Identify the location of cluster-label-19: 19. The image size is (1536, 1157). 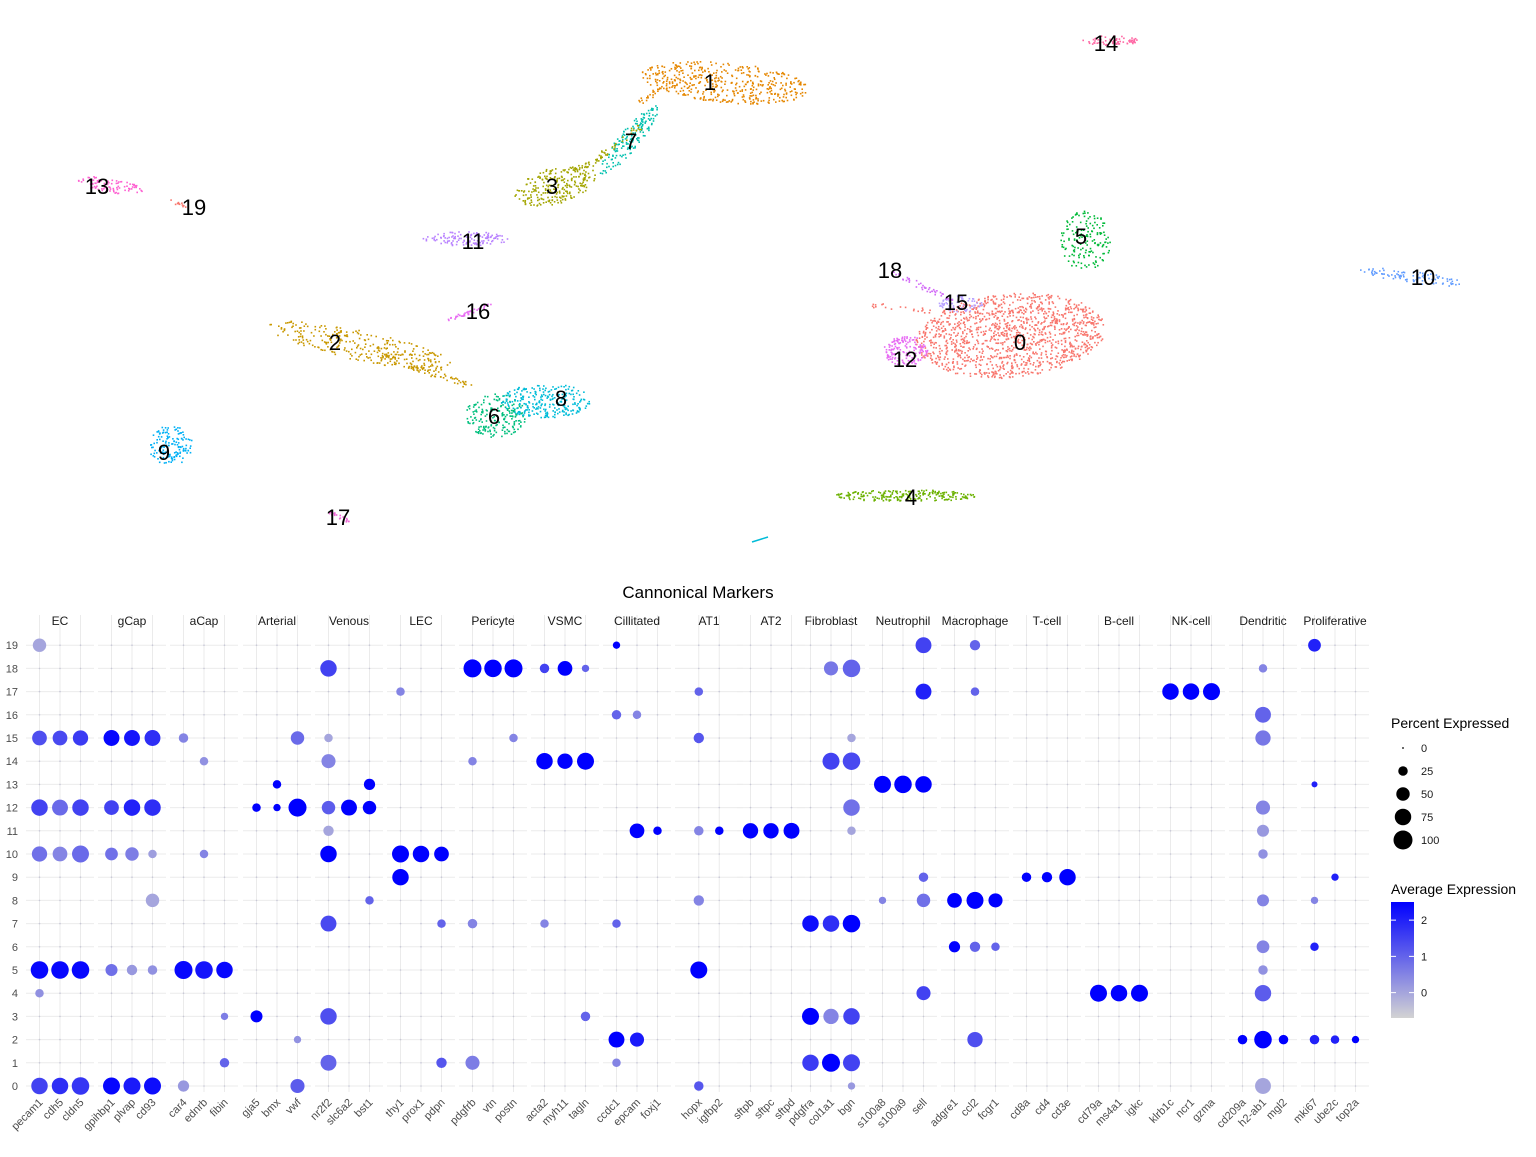
(194, 207).